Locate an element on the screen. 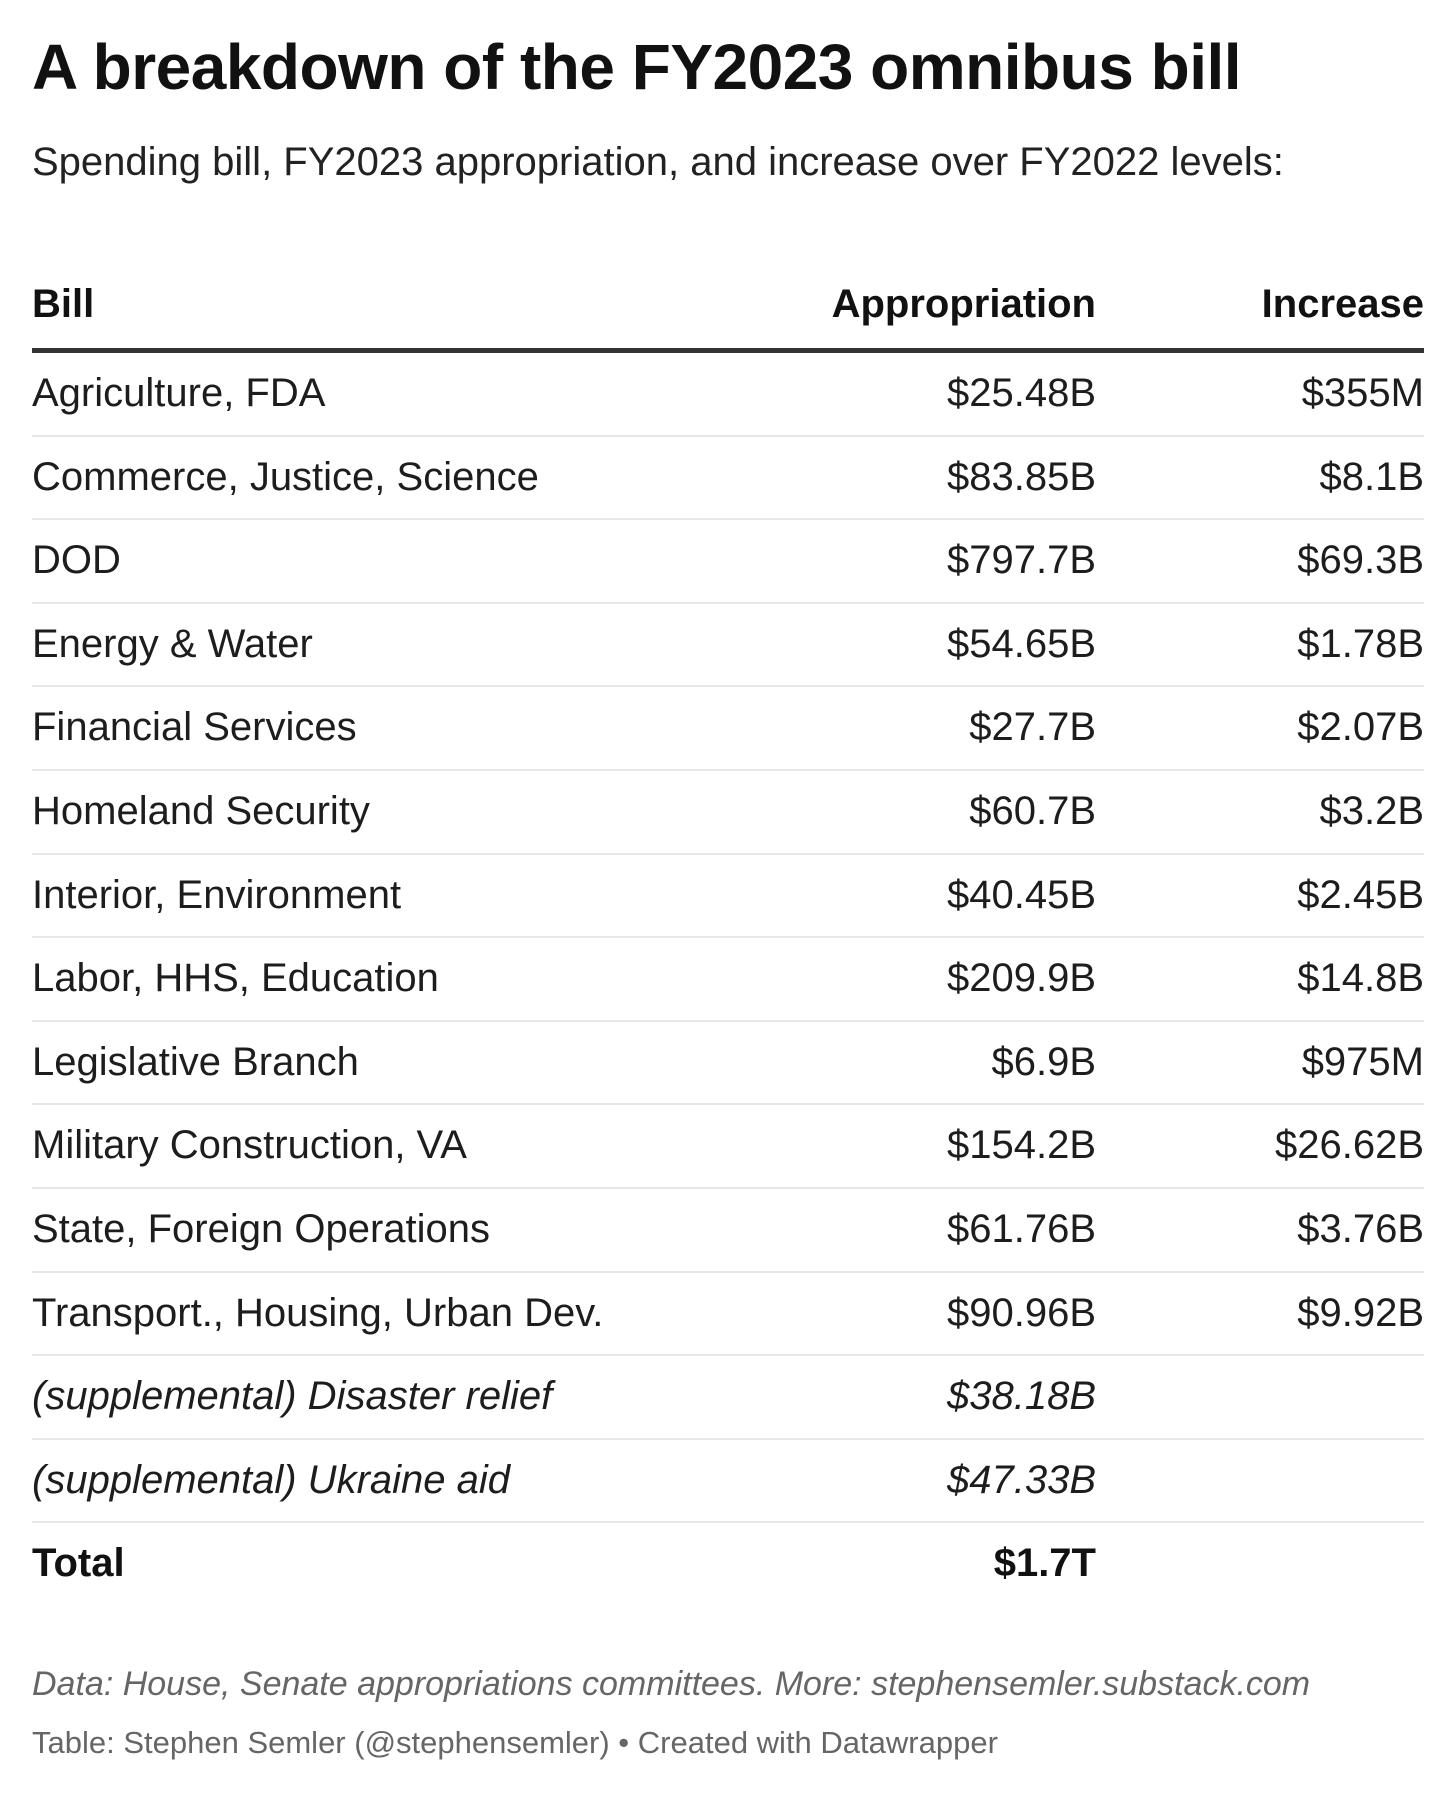 Image resolution: width=1456 pixels, height=1803 pixels. table-row: DOD $797.7B $69.3B is located at coordinates (728, 562).